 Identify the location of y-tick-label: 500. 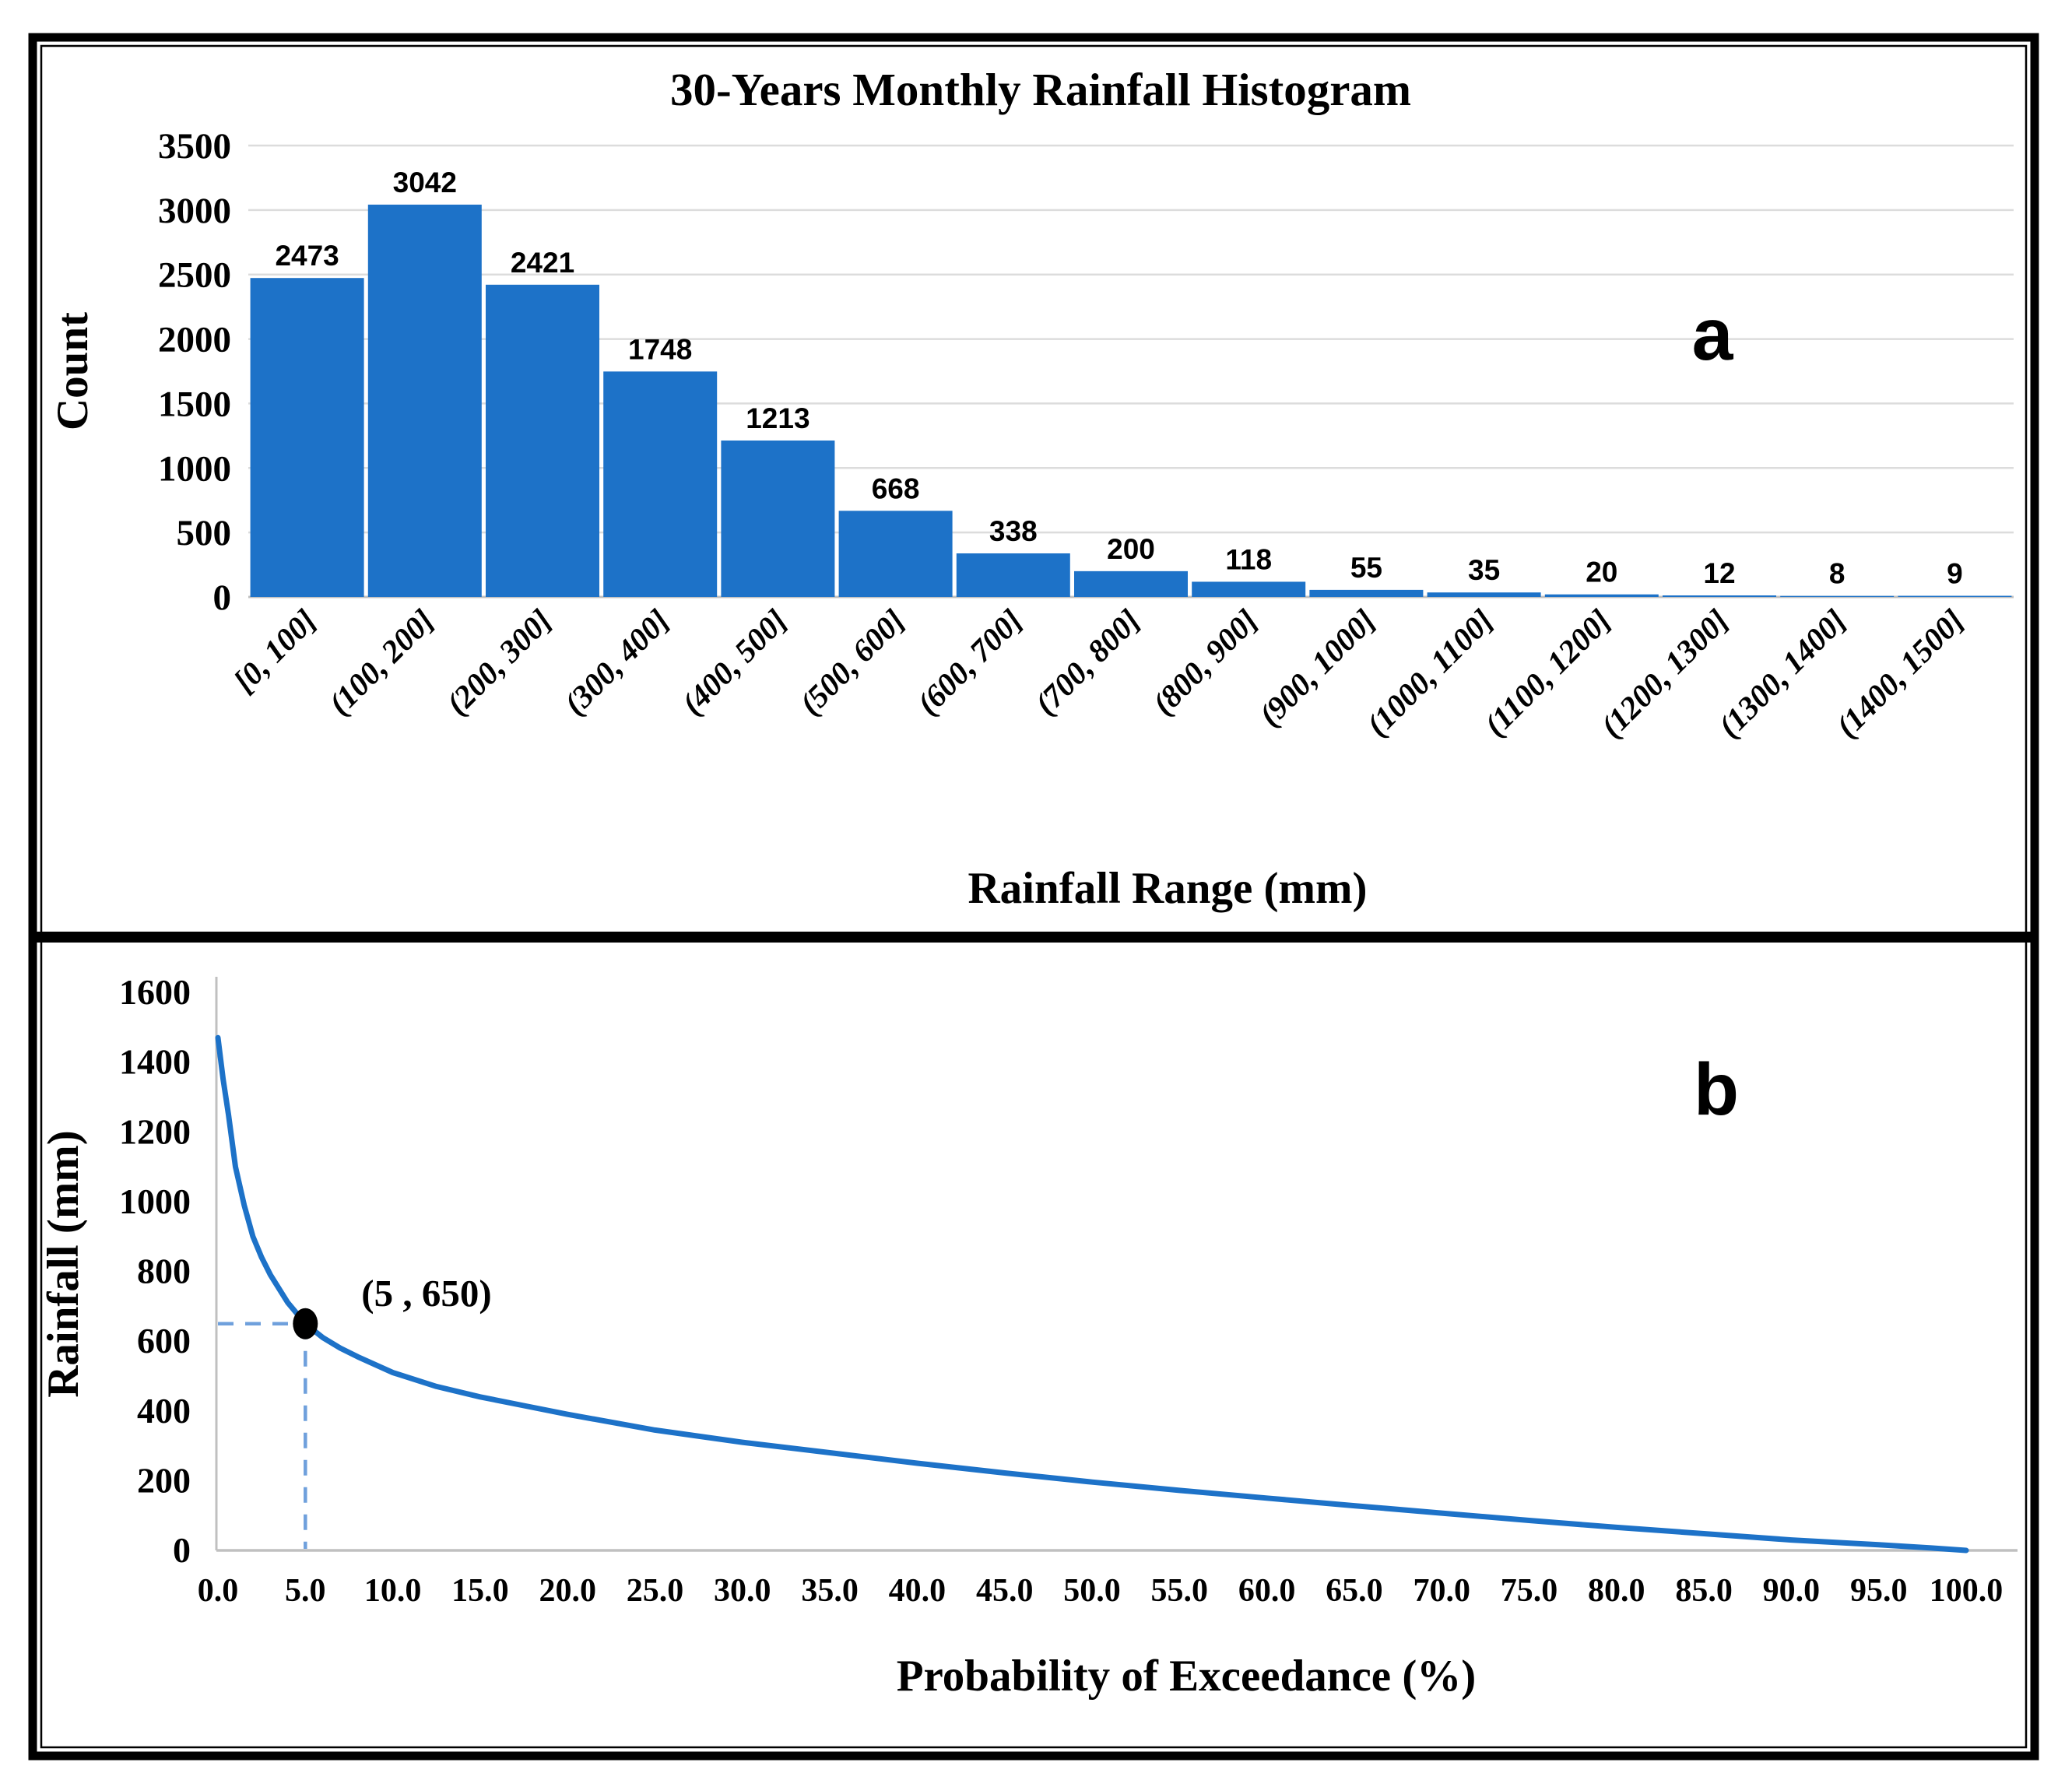
(204, 533).